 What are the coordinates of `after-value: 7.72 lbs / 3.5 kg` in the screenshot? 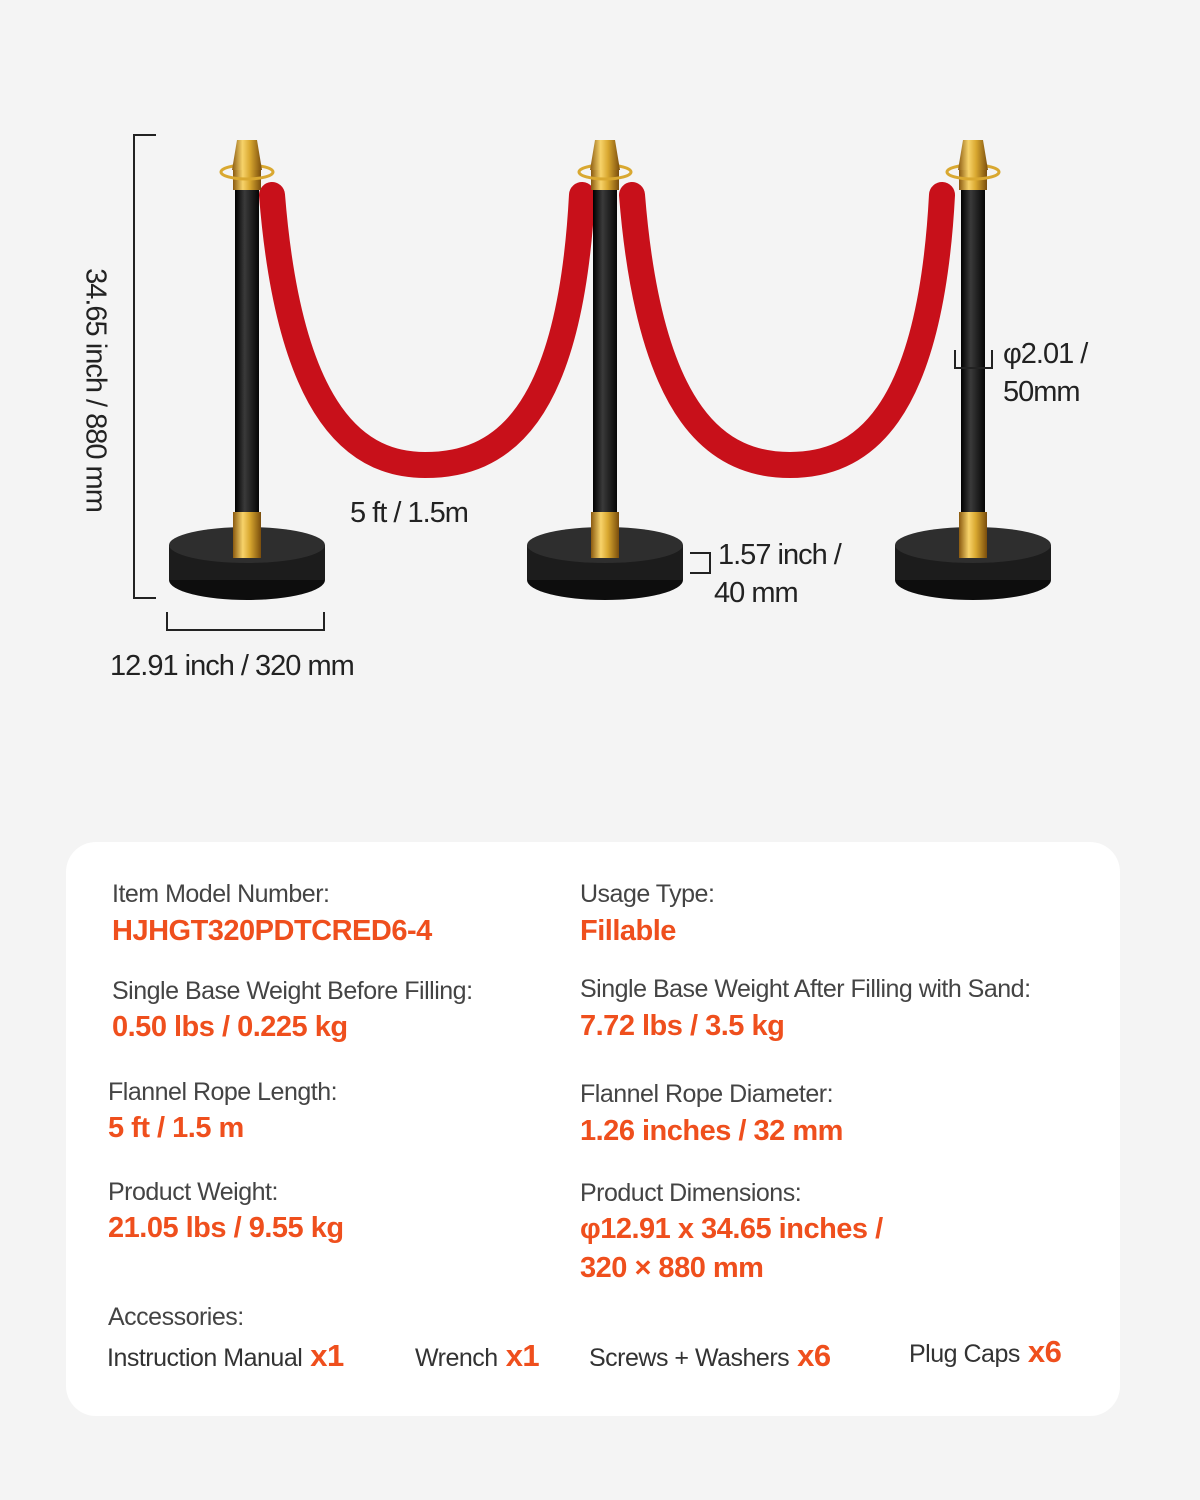 It's located at (682, 1026).